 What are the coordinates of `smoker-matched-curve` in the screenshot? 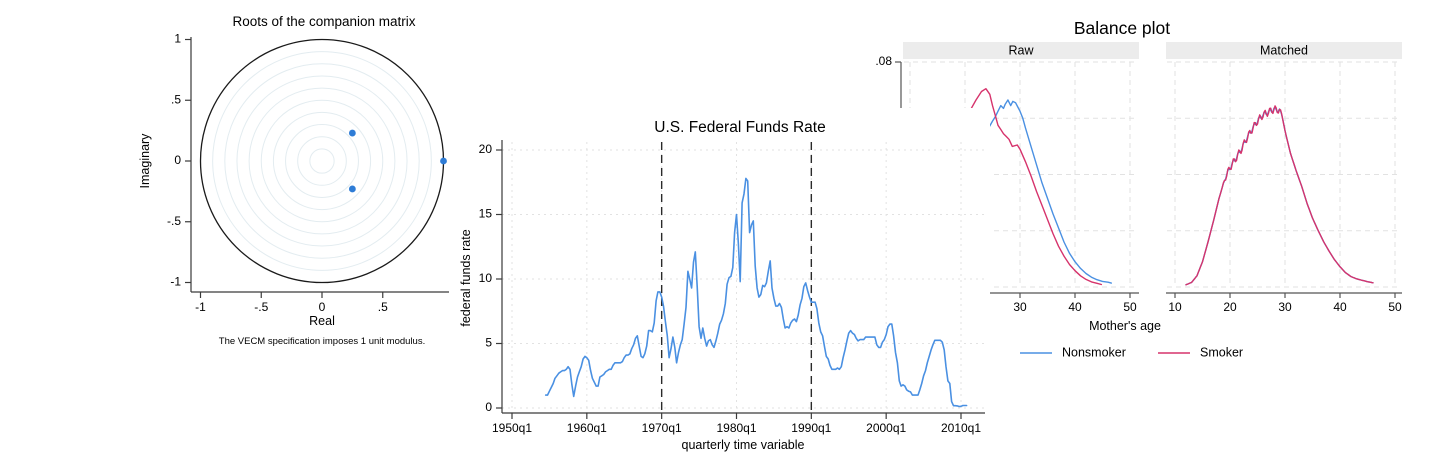 It's located at (1279, 195).